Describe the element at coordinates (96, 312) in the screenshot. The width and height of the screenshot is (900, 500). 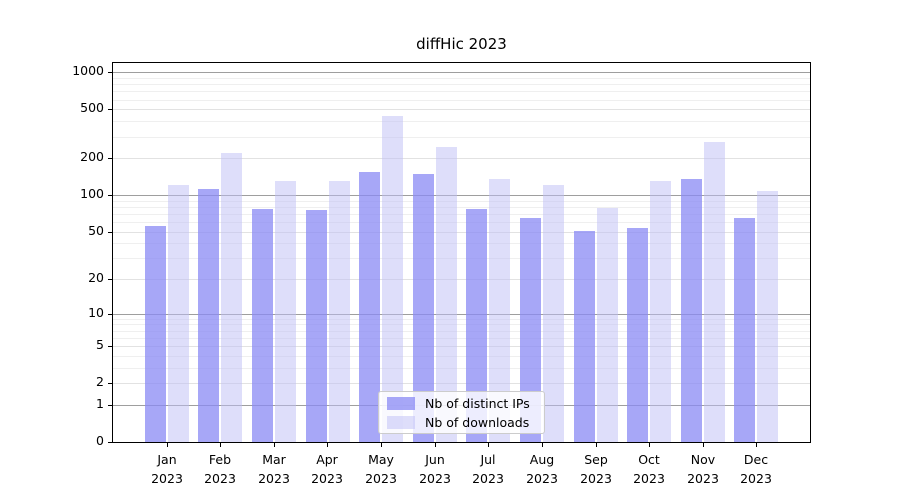
I see `y-tick-label: 10` at that location.